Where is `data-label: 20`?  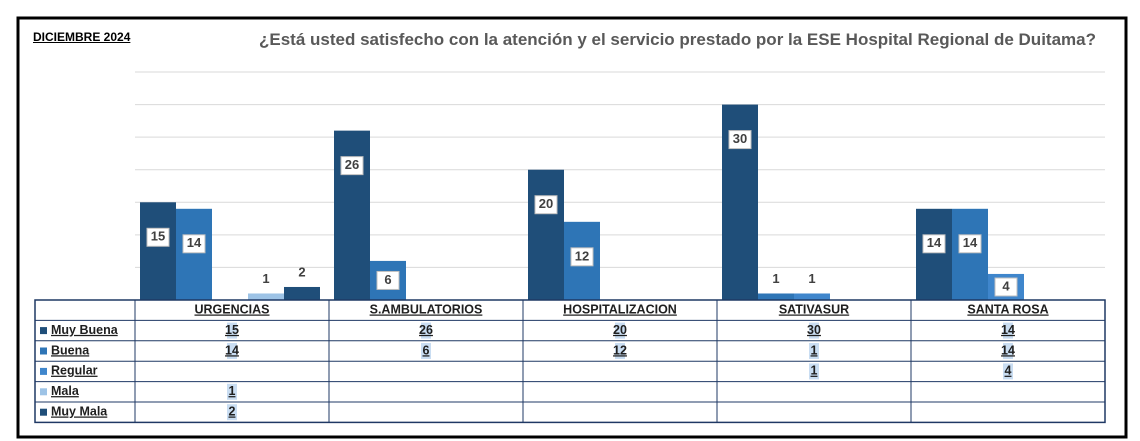 data-label: 20 is located at coordinates (546, 203).